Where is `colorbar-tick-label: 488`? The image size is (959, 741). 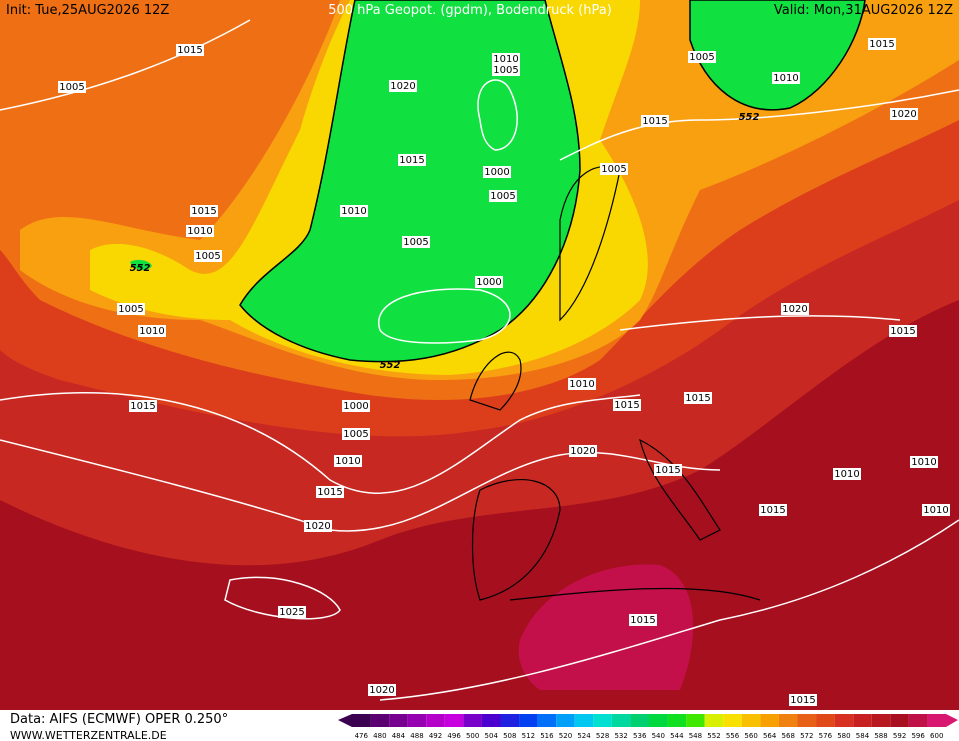
colorbar-tick-label: 488 is located at coordinates (416, 736).